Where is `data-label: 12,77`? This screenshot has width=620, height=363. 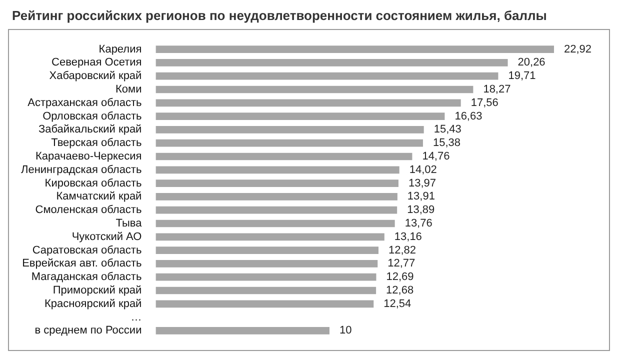 data-label: 12,77 is located at coordinates (402, 264).